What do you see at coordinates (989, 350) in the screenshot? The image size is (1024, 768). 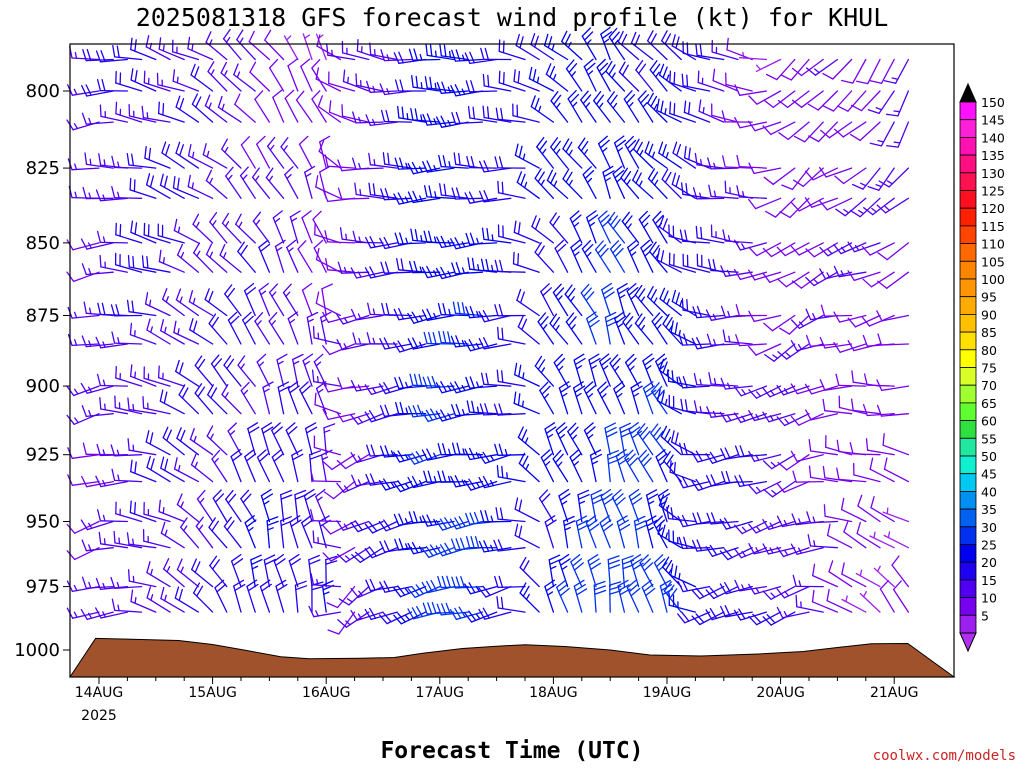 I see `colorbar-label: 80` at bounding box center [989, 350].